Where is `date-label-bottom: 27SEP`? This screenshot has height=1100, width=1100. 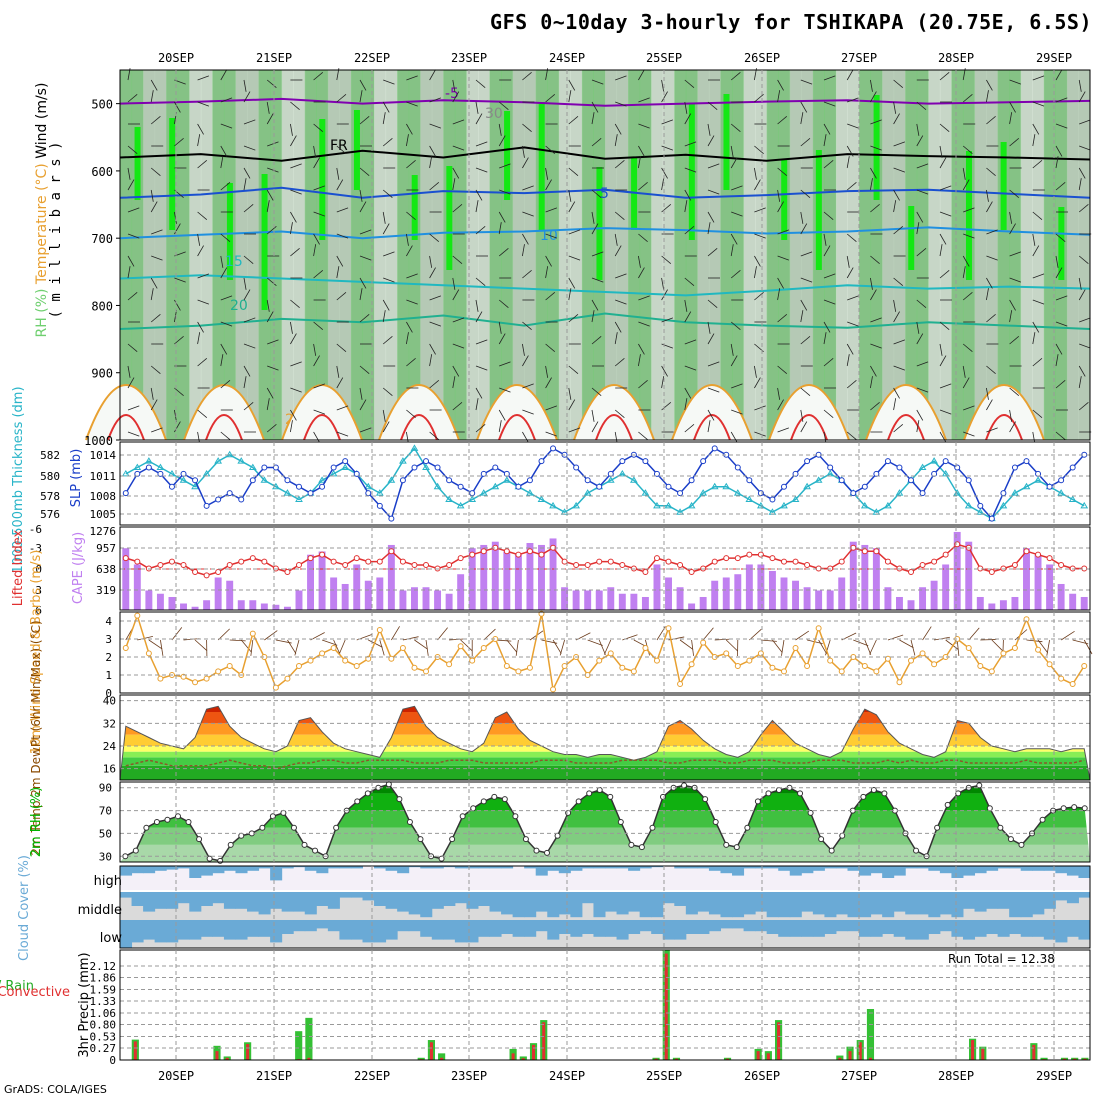
date-label-bottom: 27SEP is located at coordinates (859, 1076).